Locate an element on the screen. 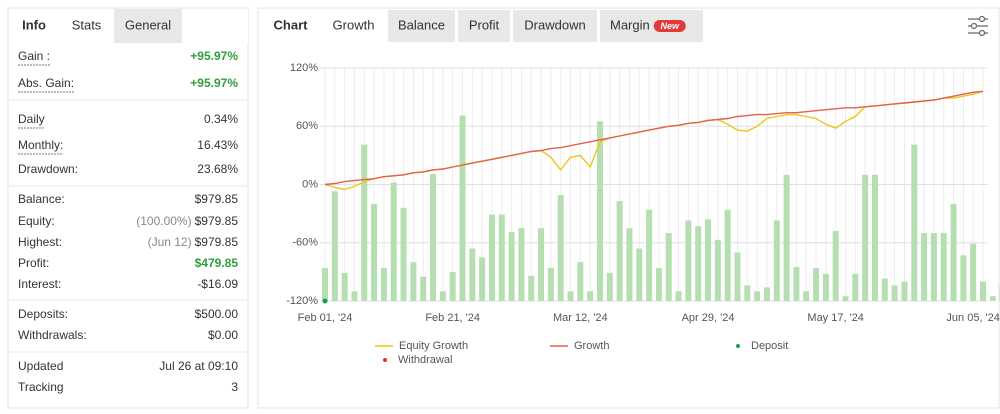  stat-value: 23.68% is located at coordinates (217, 169).